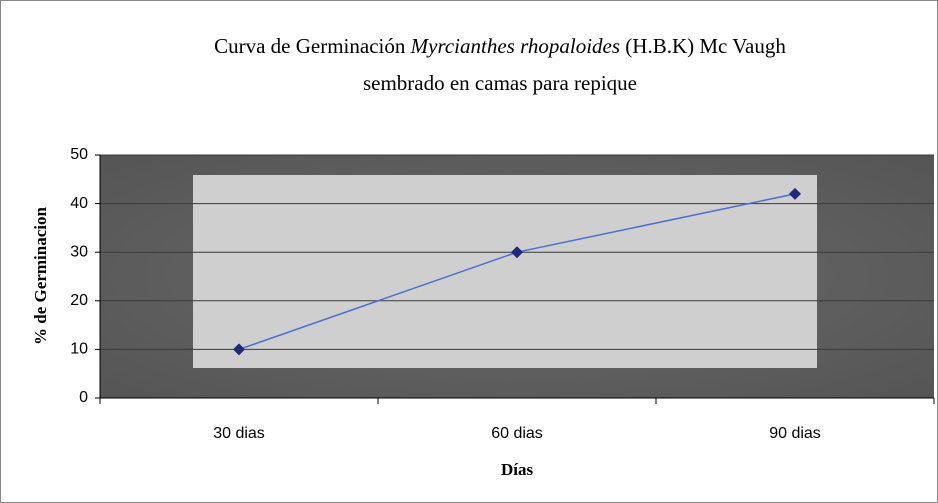 This screenshot has height=503, width=938. I want to click on x-tick-label: 90 dias, so click(795, 433).